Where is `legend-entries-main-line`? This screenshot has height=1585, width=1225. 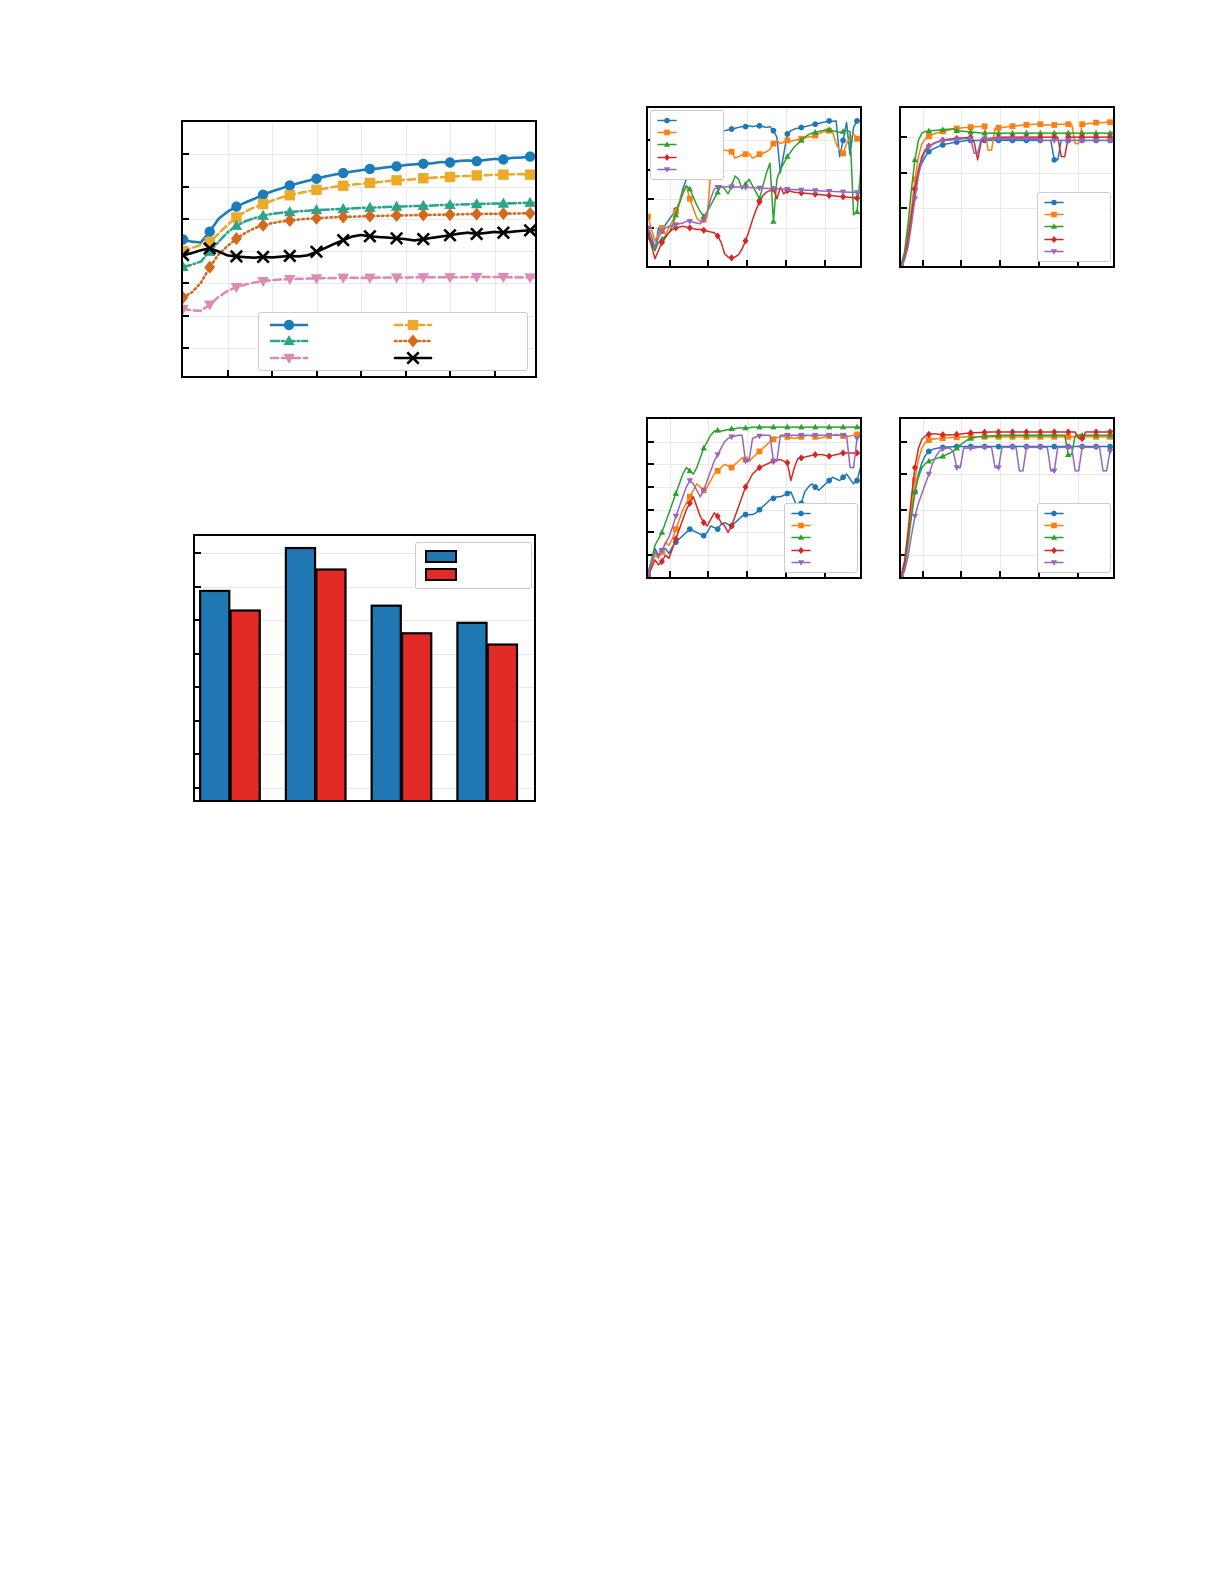
legend-entries-main-line is located at coordinates (393, 341).